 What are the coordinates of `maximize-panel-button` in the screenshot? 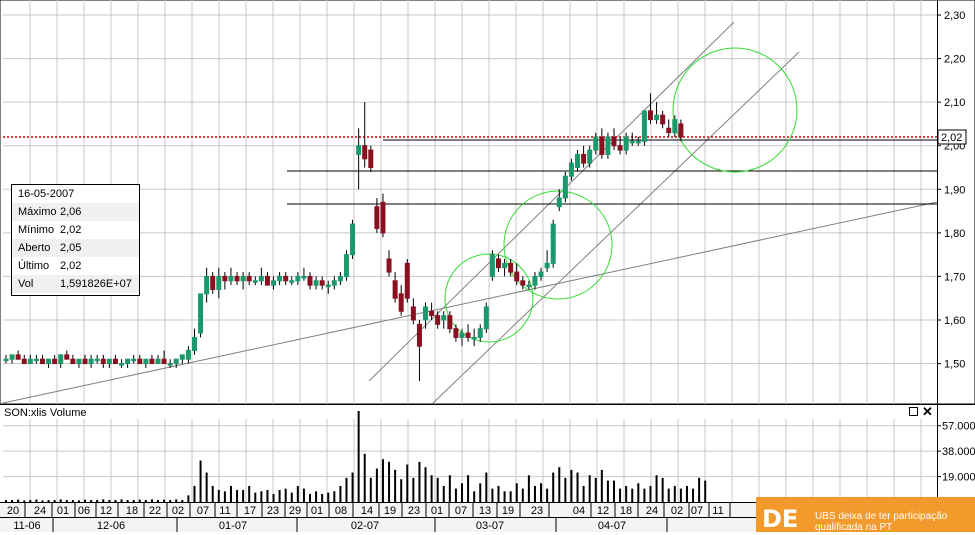 It's located at (913, 411).